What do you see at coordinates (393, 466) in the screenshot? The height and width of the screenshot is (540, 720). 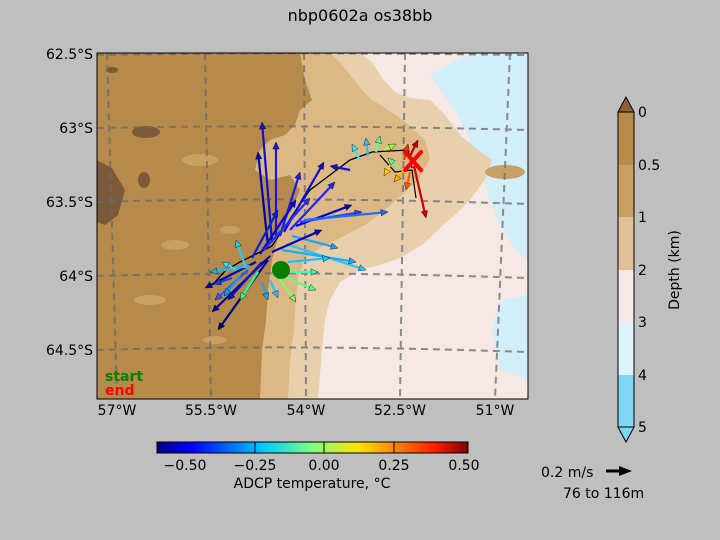 I see `temperature-tick: 0.25` at bounding box center [393, 466].